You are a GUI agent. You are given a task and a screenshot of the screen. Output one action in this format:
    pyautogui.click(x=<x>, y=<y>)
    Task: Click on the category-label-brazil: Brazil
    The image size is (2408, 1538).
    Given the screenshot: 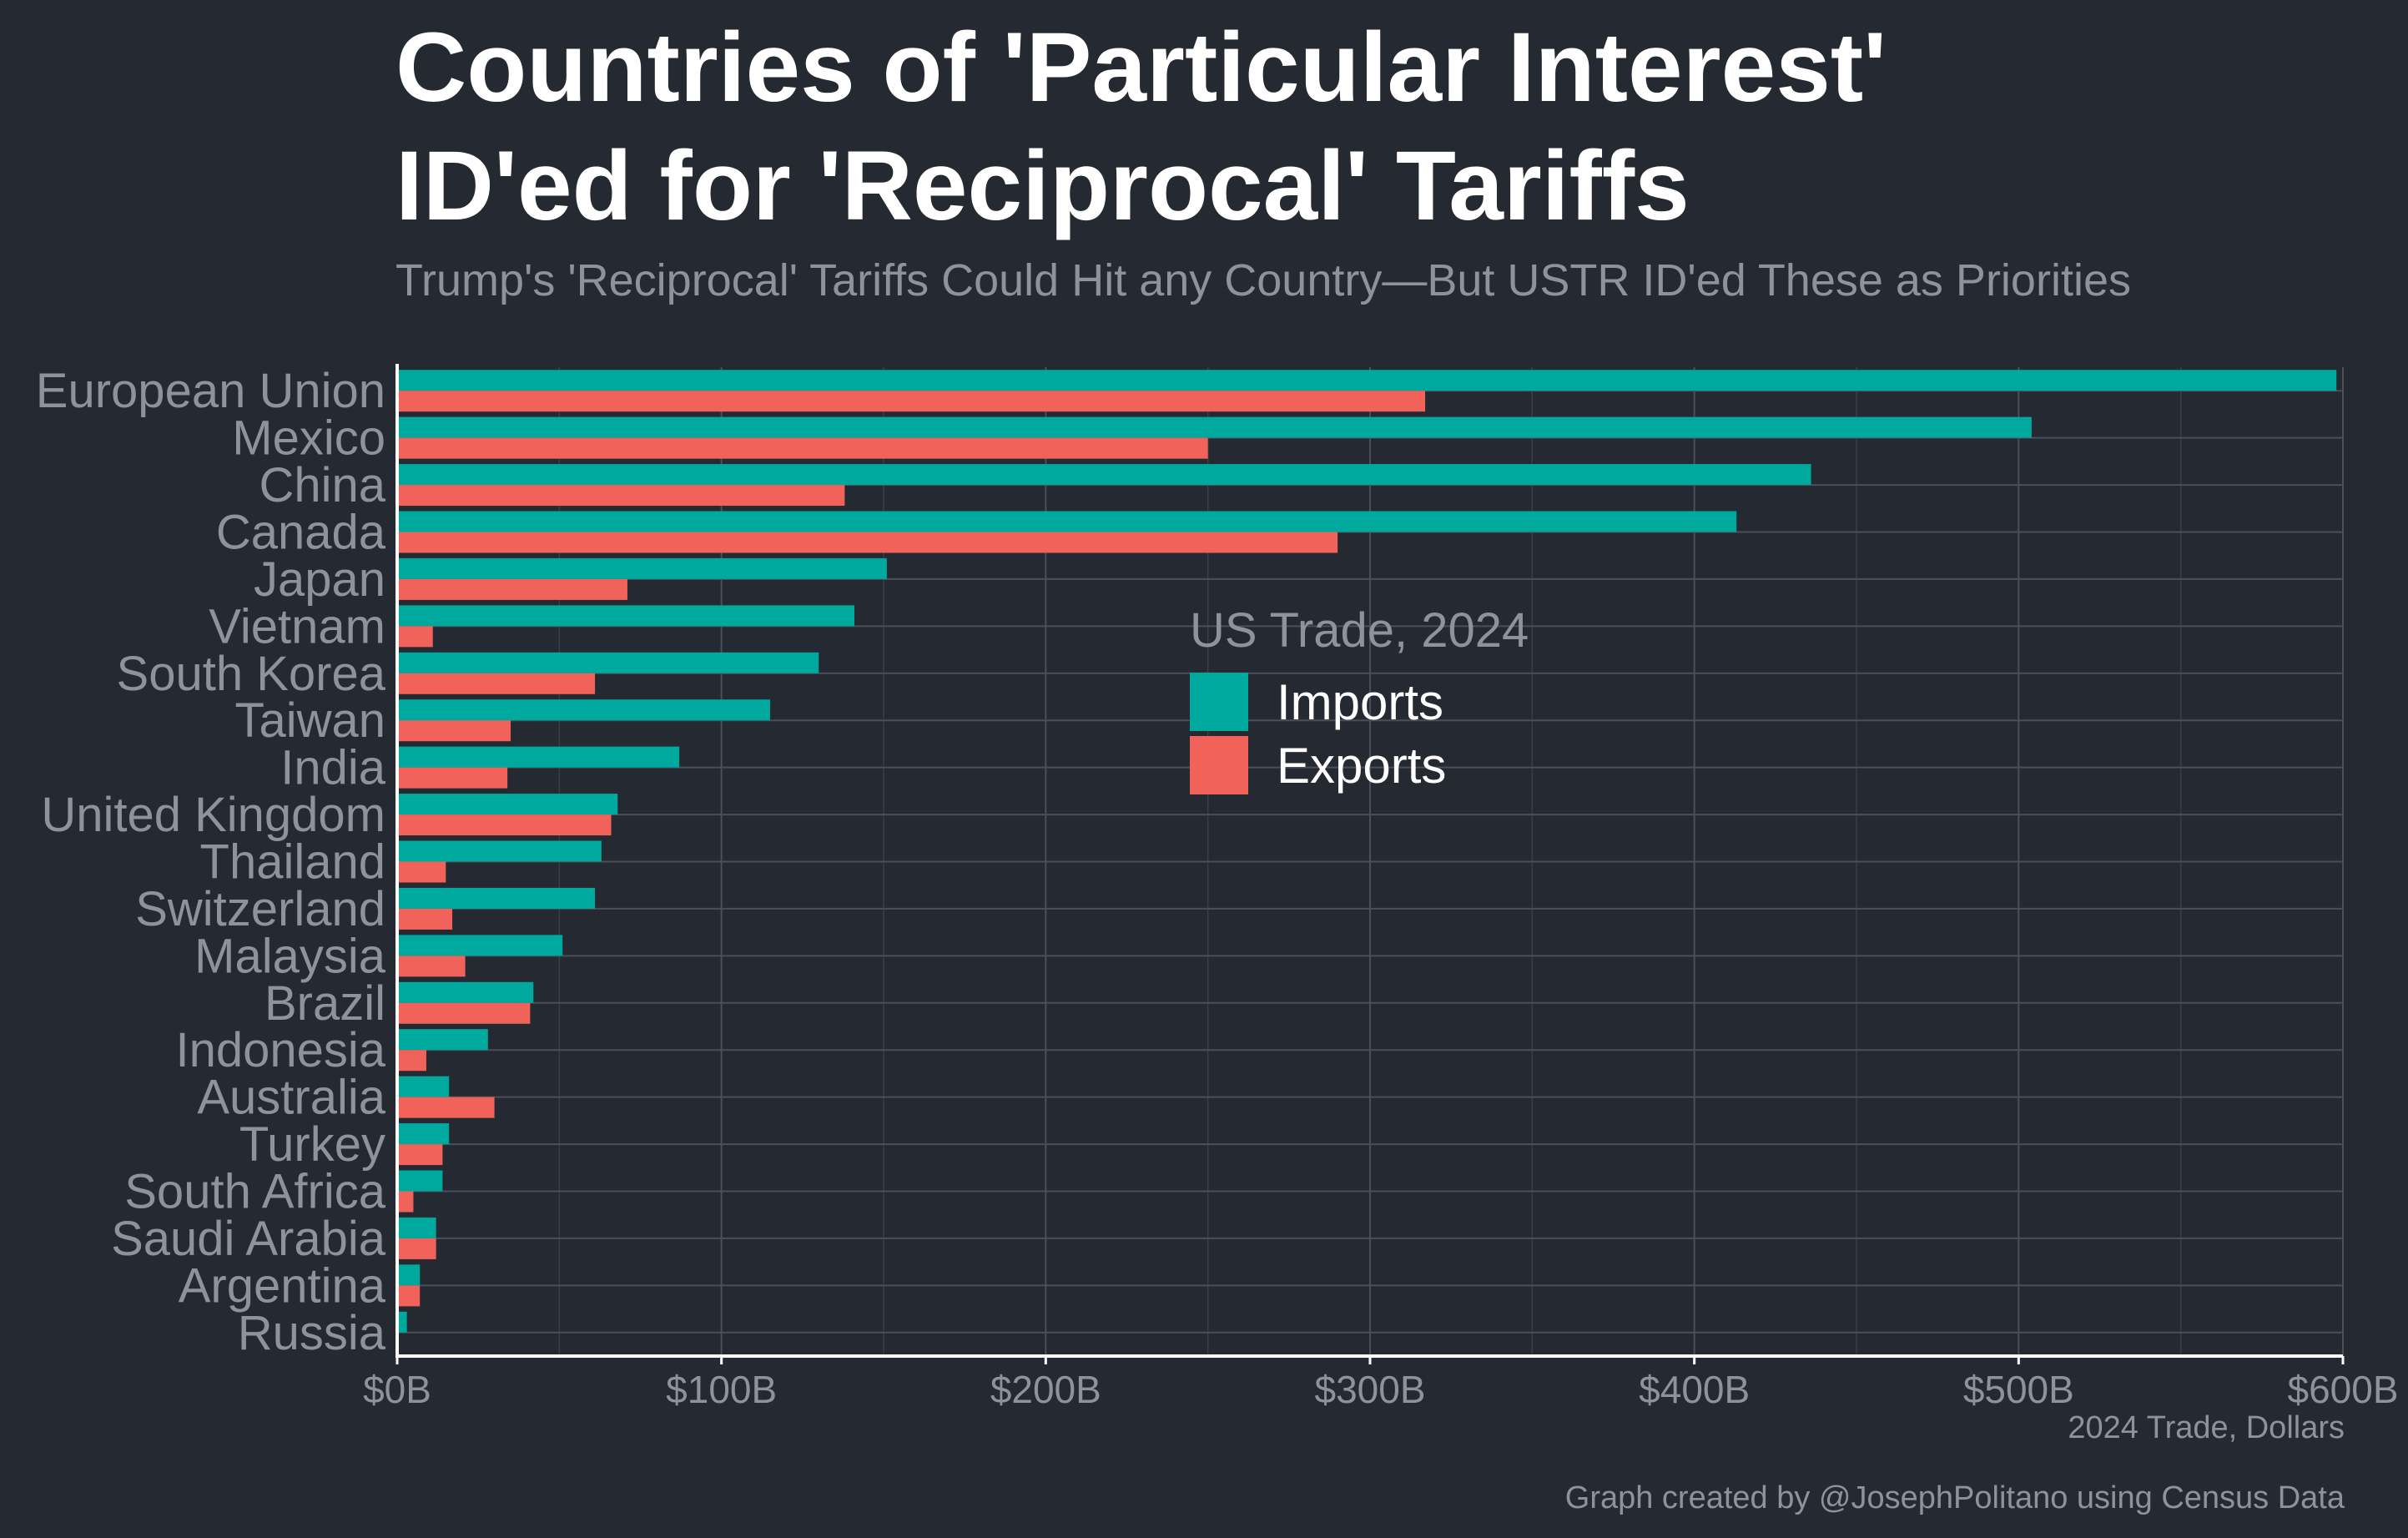 What is the action you would take?
    pyautogui.click(x=324, y=1003)
    